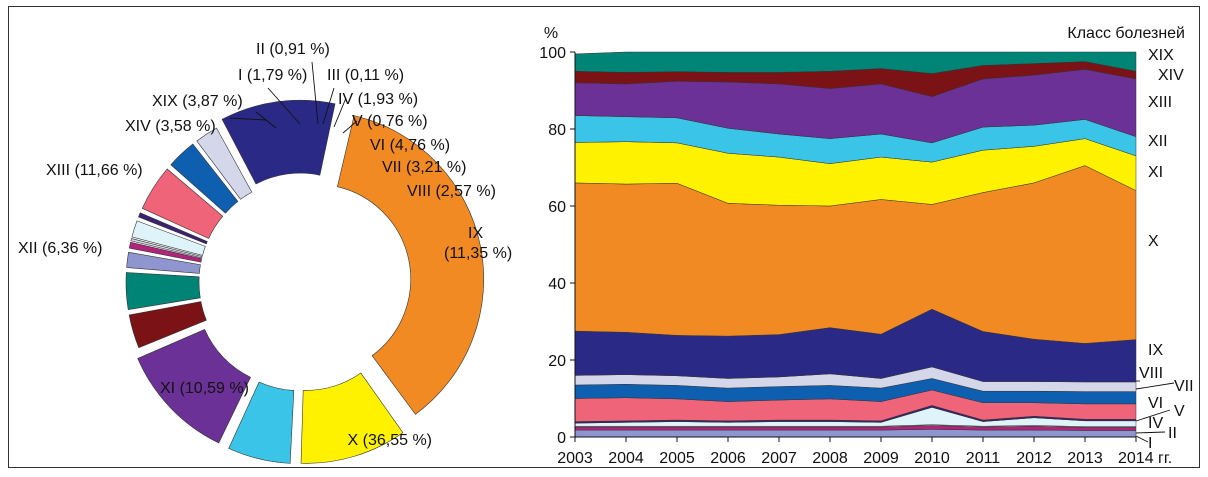 This screenshot has height=477, width=1208. What do you see at coordinates (551, 33) in the screenshot?
I see `y-axis-label: %` at bounding box center [551, 33].